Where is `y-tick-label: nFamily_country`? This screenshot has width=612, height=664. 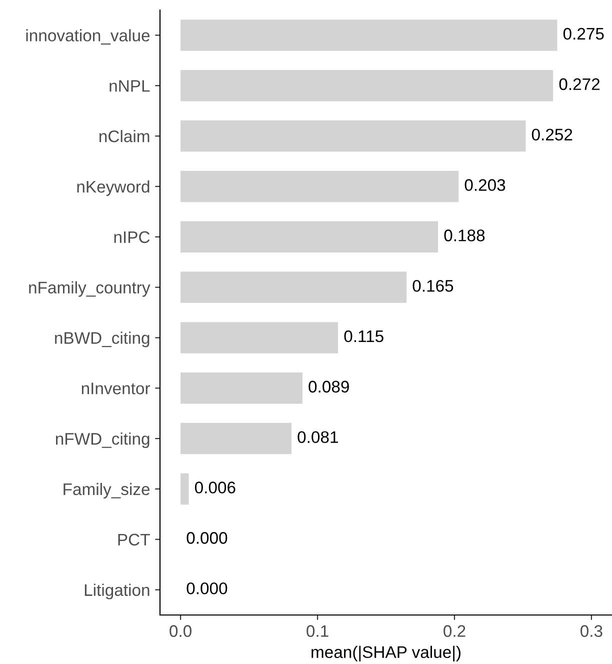
y-tick-label: nFamily_country is located at coordinates (89, 289).